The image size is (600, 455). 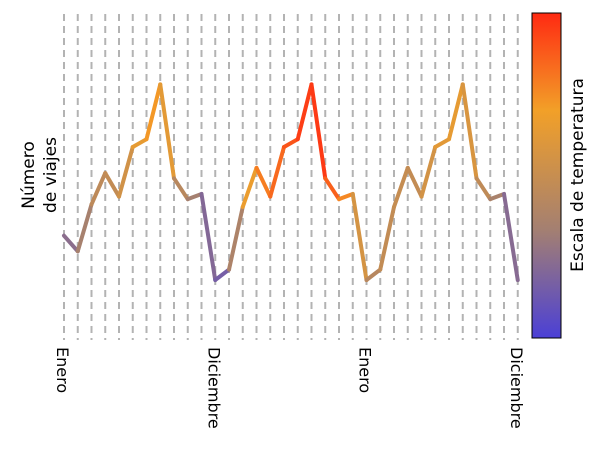 I want to click on colorbar: Escala de temperatura, so click(x=559, y=175).